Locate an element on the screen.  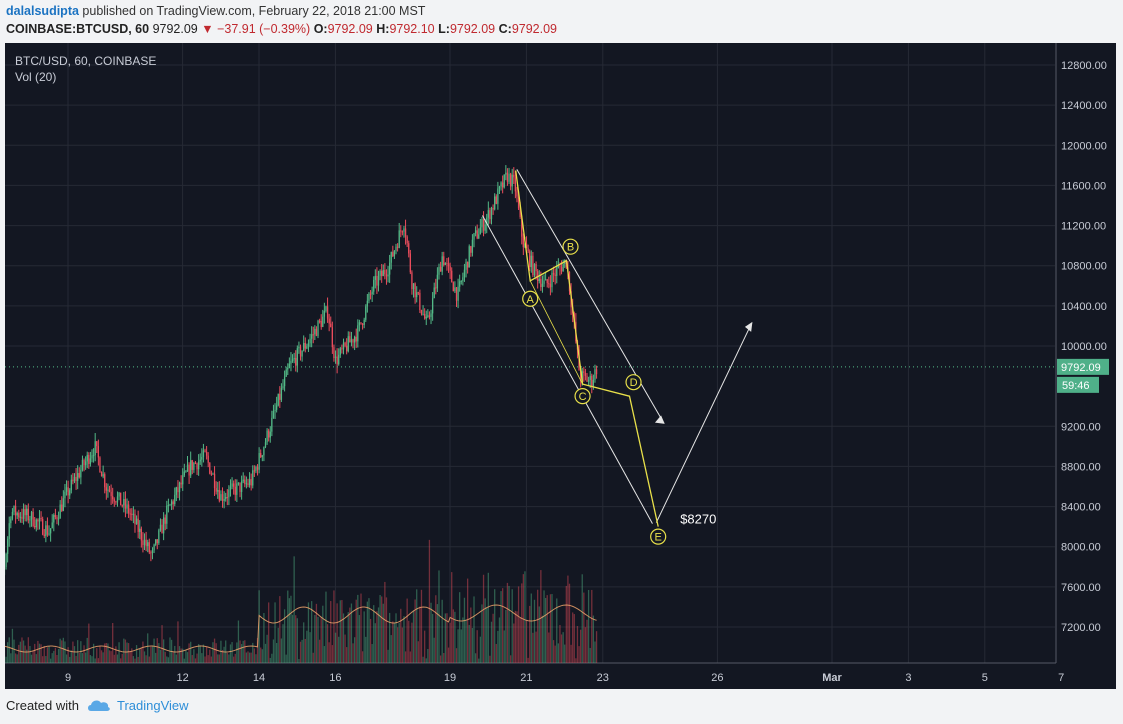
high-value: 9792.10 is located at coordinates (412, 29).